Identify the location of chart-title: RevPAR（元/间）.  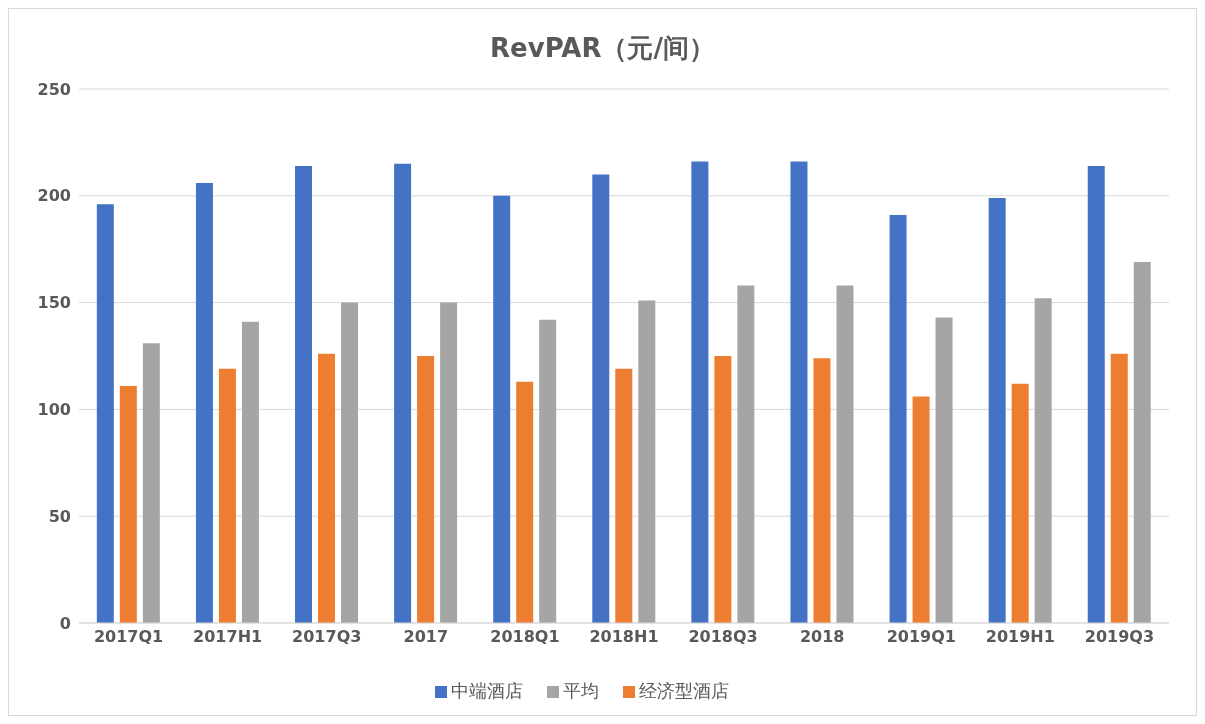
(602, 48).